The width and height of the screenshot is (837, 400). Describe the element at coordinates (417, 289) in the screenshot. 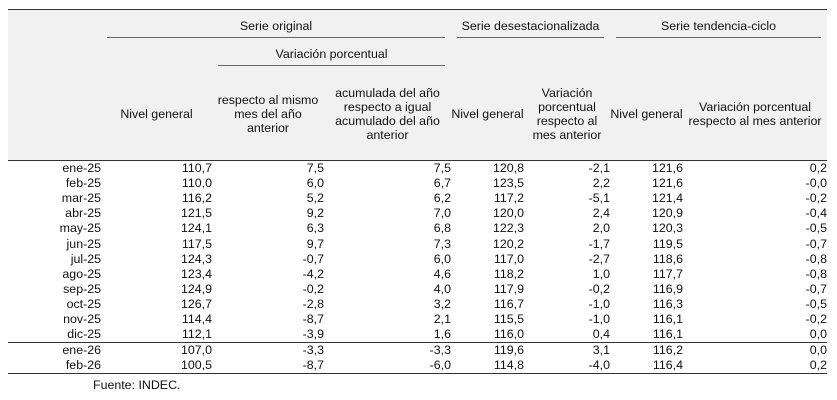

I see `table-row: sep-25 124,9 -0,2 4,0 117,9 -0,2 116,9 -0,7` at that location.